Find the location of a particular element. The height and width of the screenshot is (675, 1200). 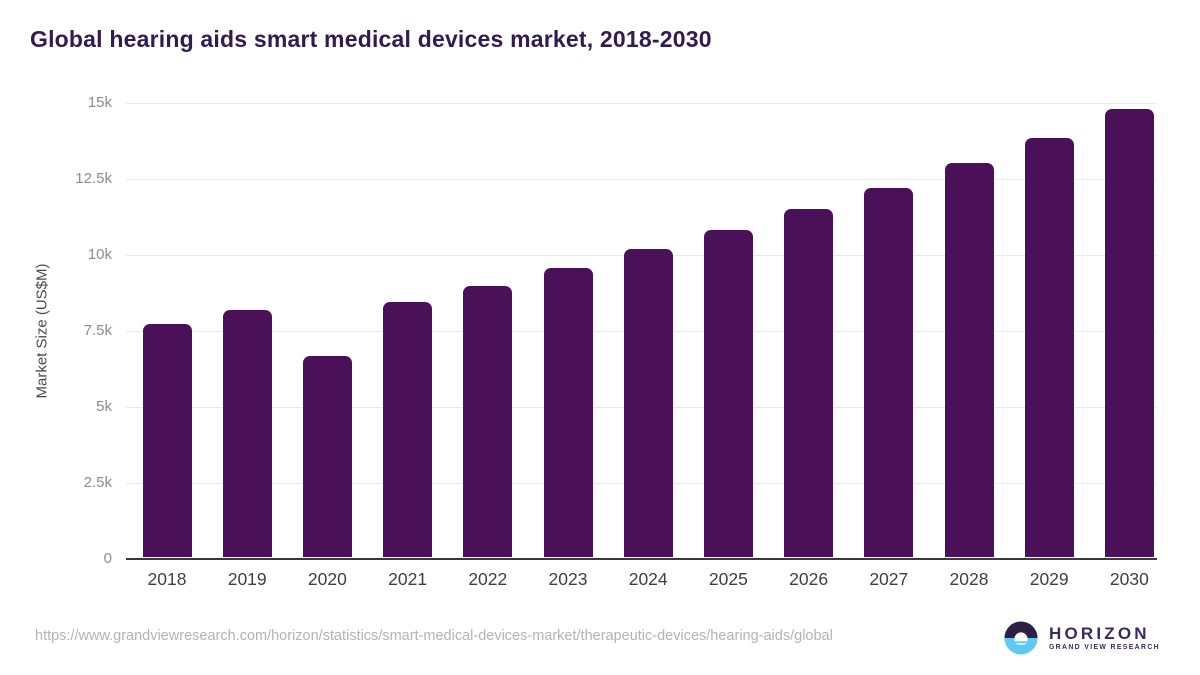

x-tick-label-2020: 2020 is located at coordinates (327, 579).